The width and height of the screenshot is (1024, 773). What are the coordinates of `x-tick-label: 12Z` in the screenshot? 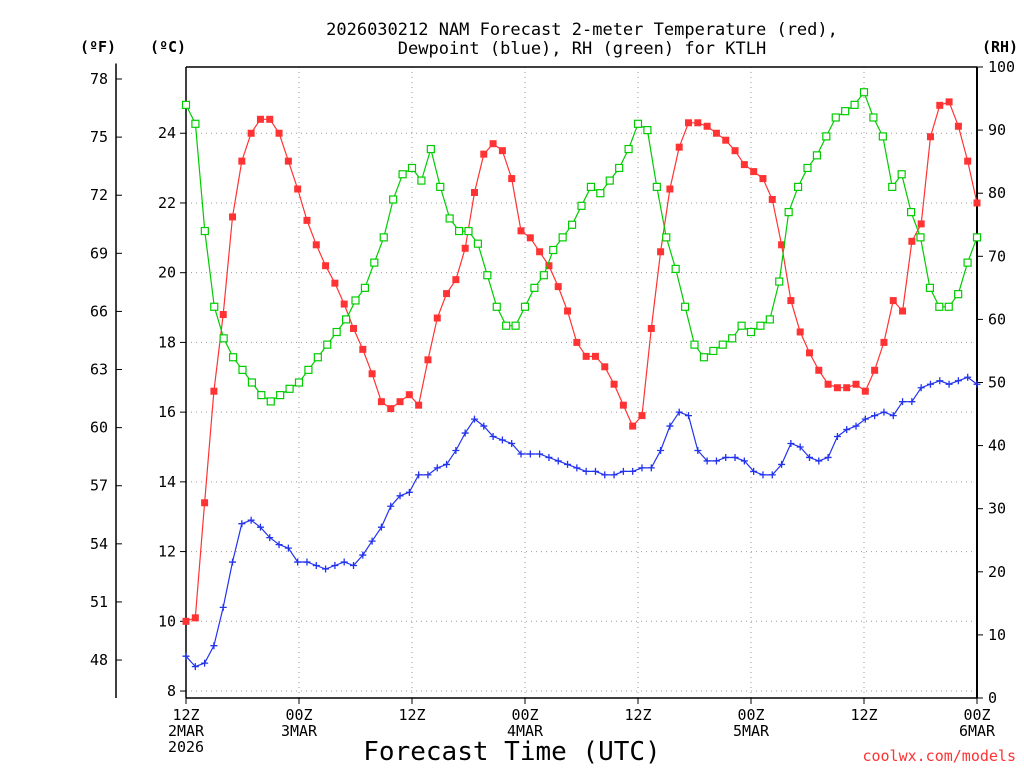 It's located at (863, 715).